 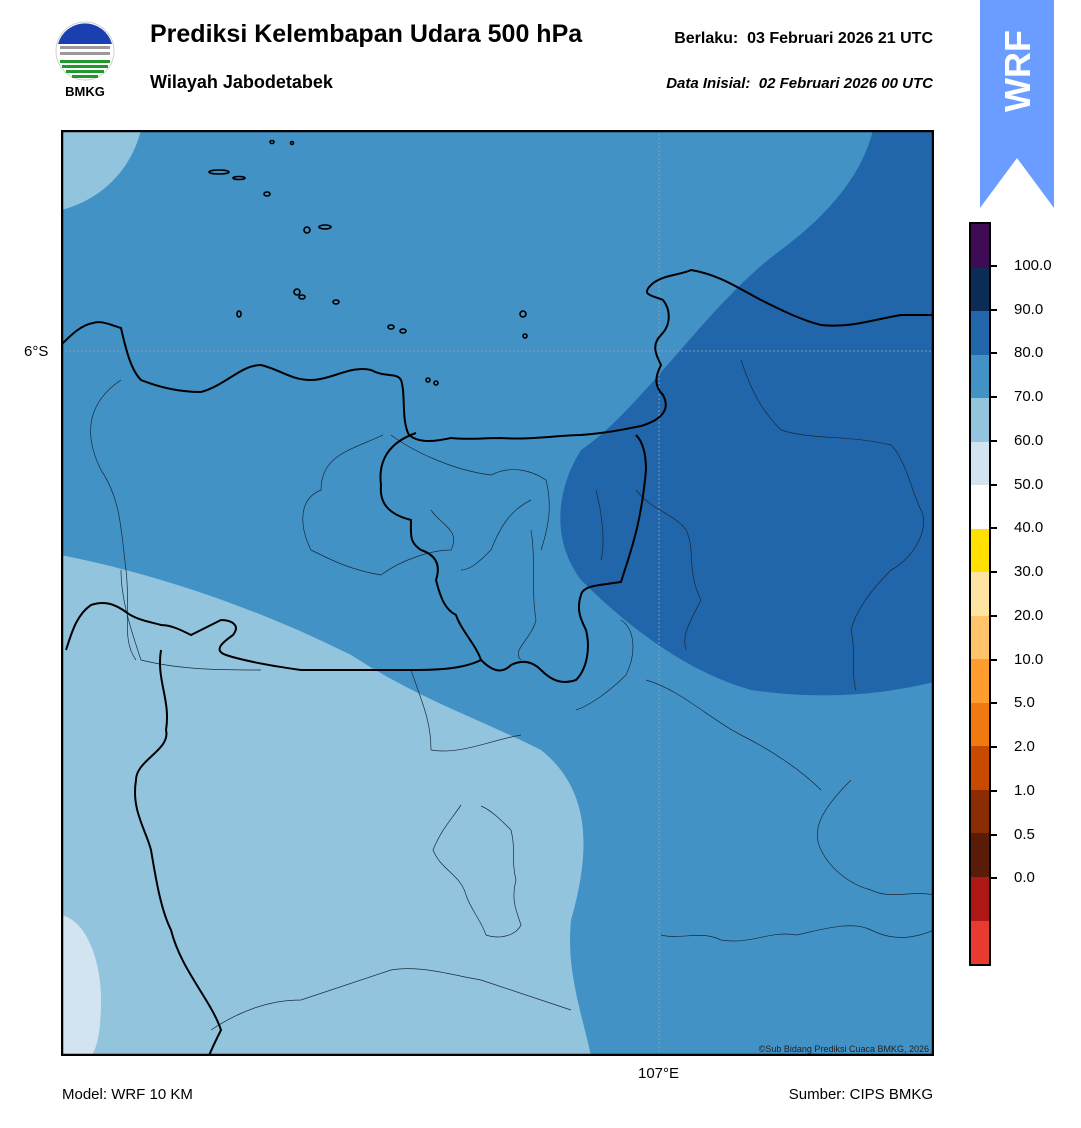 What do you see at coordinates (1029, 440) in the screenshot?
I see `colorbar-tick-label: 60.0` at bounding box center [1029, 440].